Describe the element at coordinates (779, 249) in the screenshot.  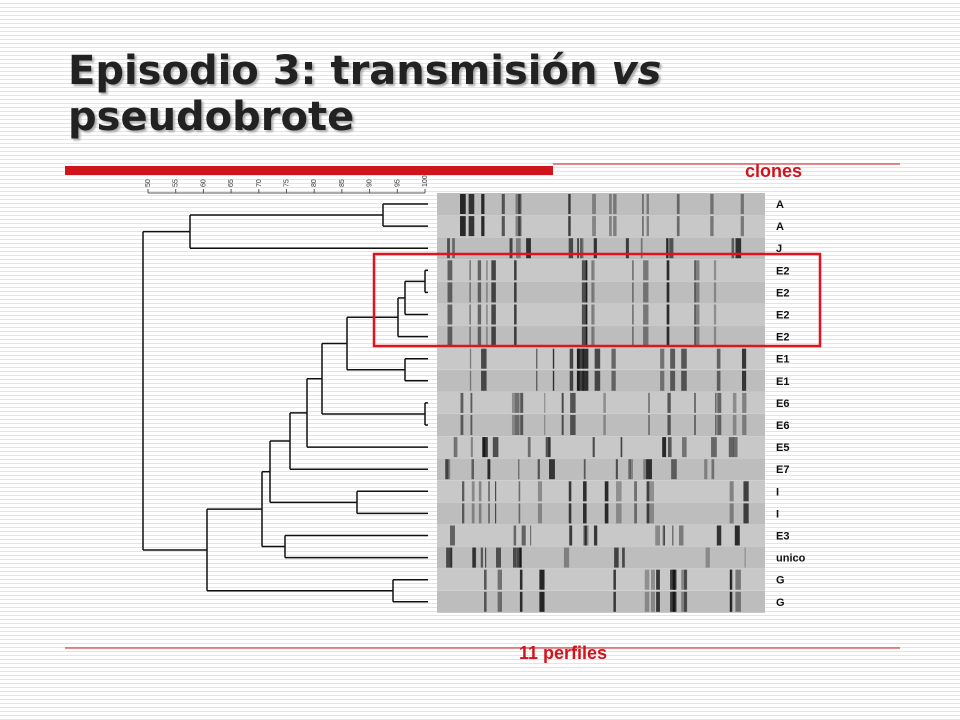
I see `clone-label: J` at that location.